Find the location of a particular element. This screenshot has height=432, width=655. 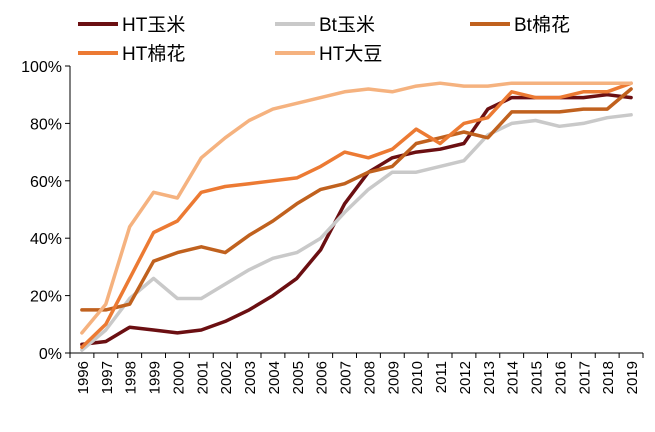

x-tick-label: 1999 is located at coordinates (155, 377).